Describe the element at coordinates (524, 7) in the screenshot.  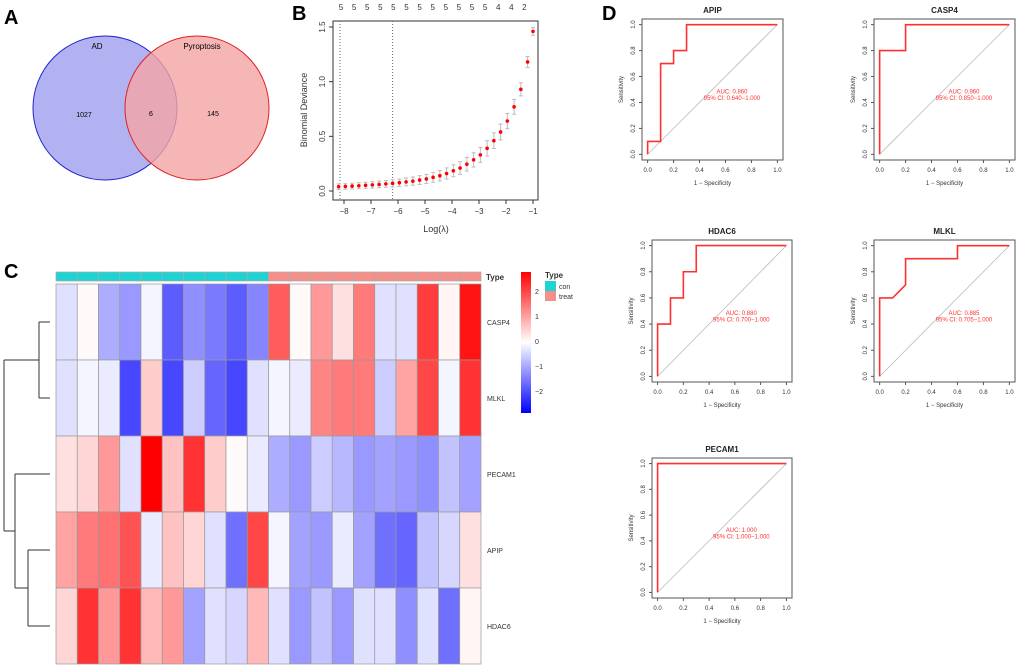
I see `top-axis-label: 2` at that location.